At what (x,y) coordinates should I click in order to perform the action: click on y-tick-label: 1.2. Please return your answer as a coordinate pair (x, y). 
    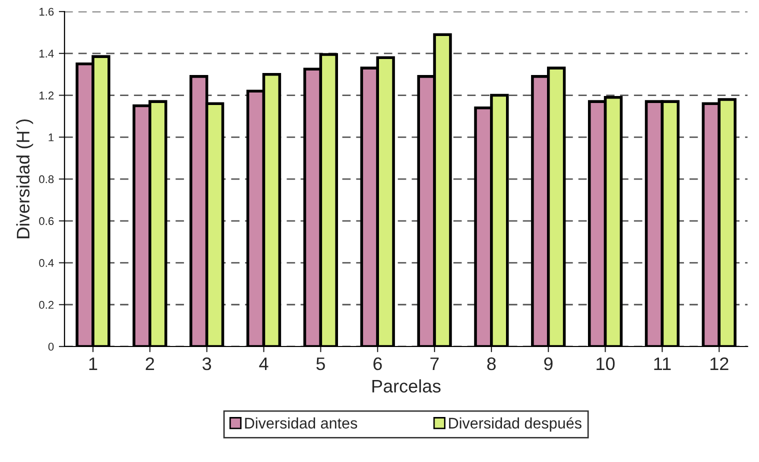
    Looking at the image, I should click on (47, 96).